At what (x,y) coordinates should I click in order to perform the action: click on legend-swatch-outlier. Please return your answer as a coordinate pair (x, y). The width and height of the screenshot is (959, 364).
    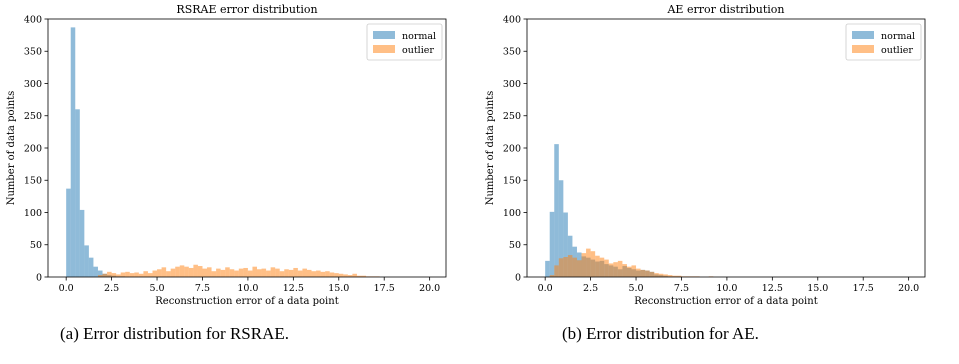
    Looking at the image, I should click on (384, 49).